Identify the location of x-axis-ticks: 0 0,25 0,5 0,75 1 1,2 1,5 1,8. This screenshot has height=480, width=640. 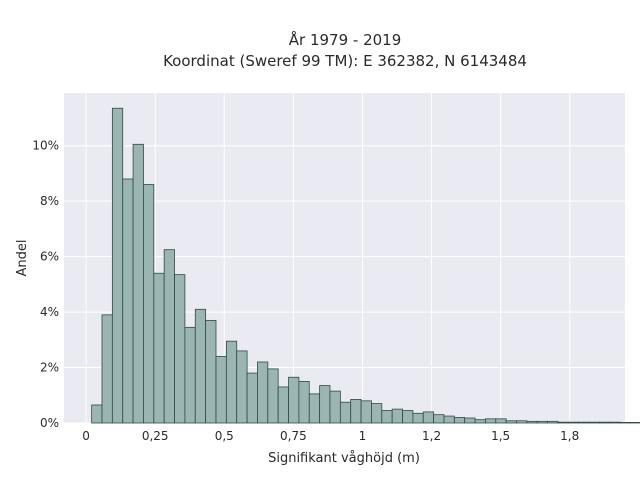
(330, 436).